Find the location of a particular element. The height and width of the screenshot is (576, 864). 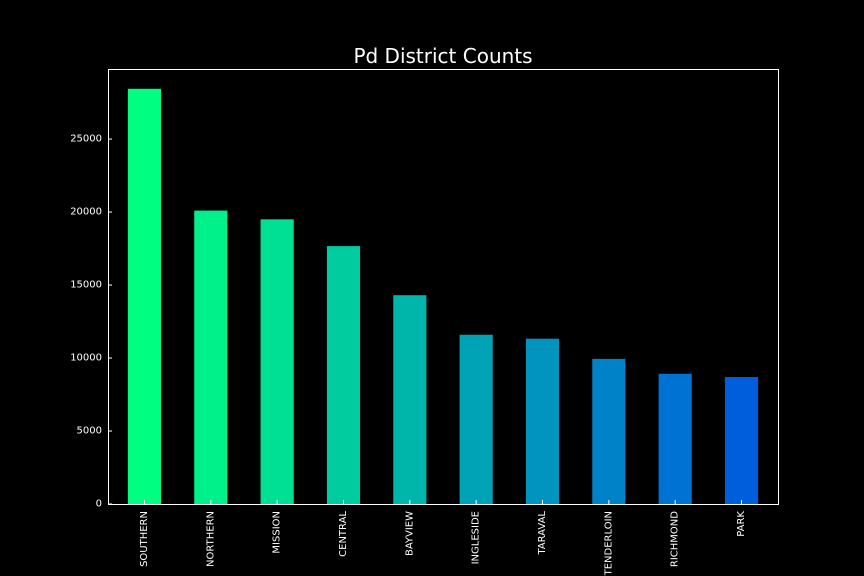

y-axis: 0 5000 10000 15000 20000 25000 is located at coordinates (91, 322).